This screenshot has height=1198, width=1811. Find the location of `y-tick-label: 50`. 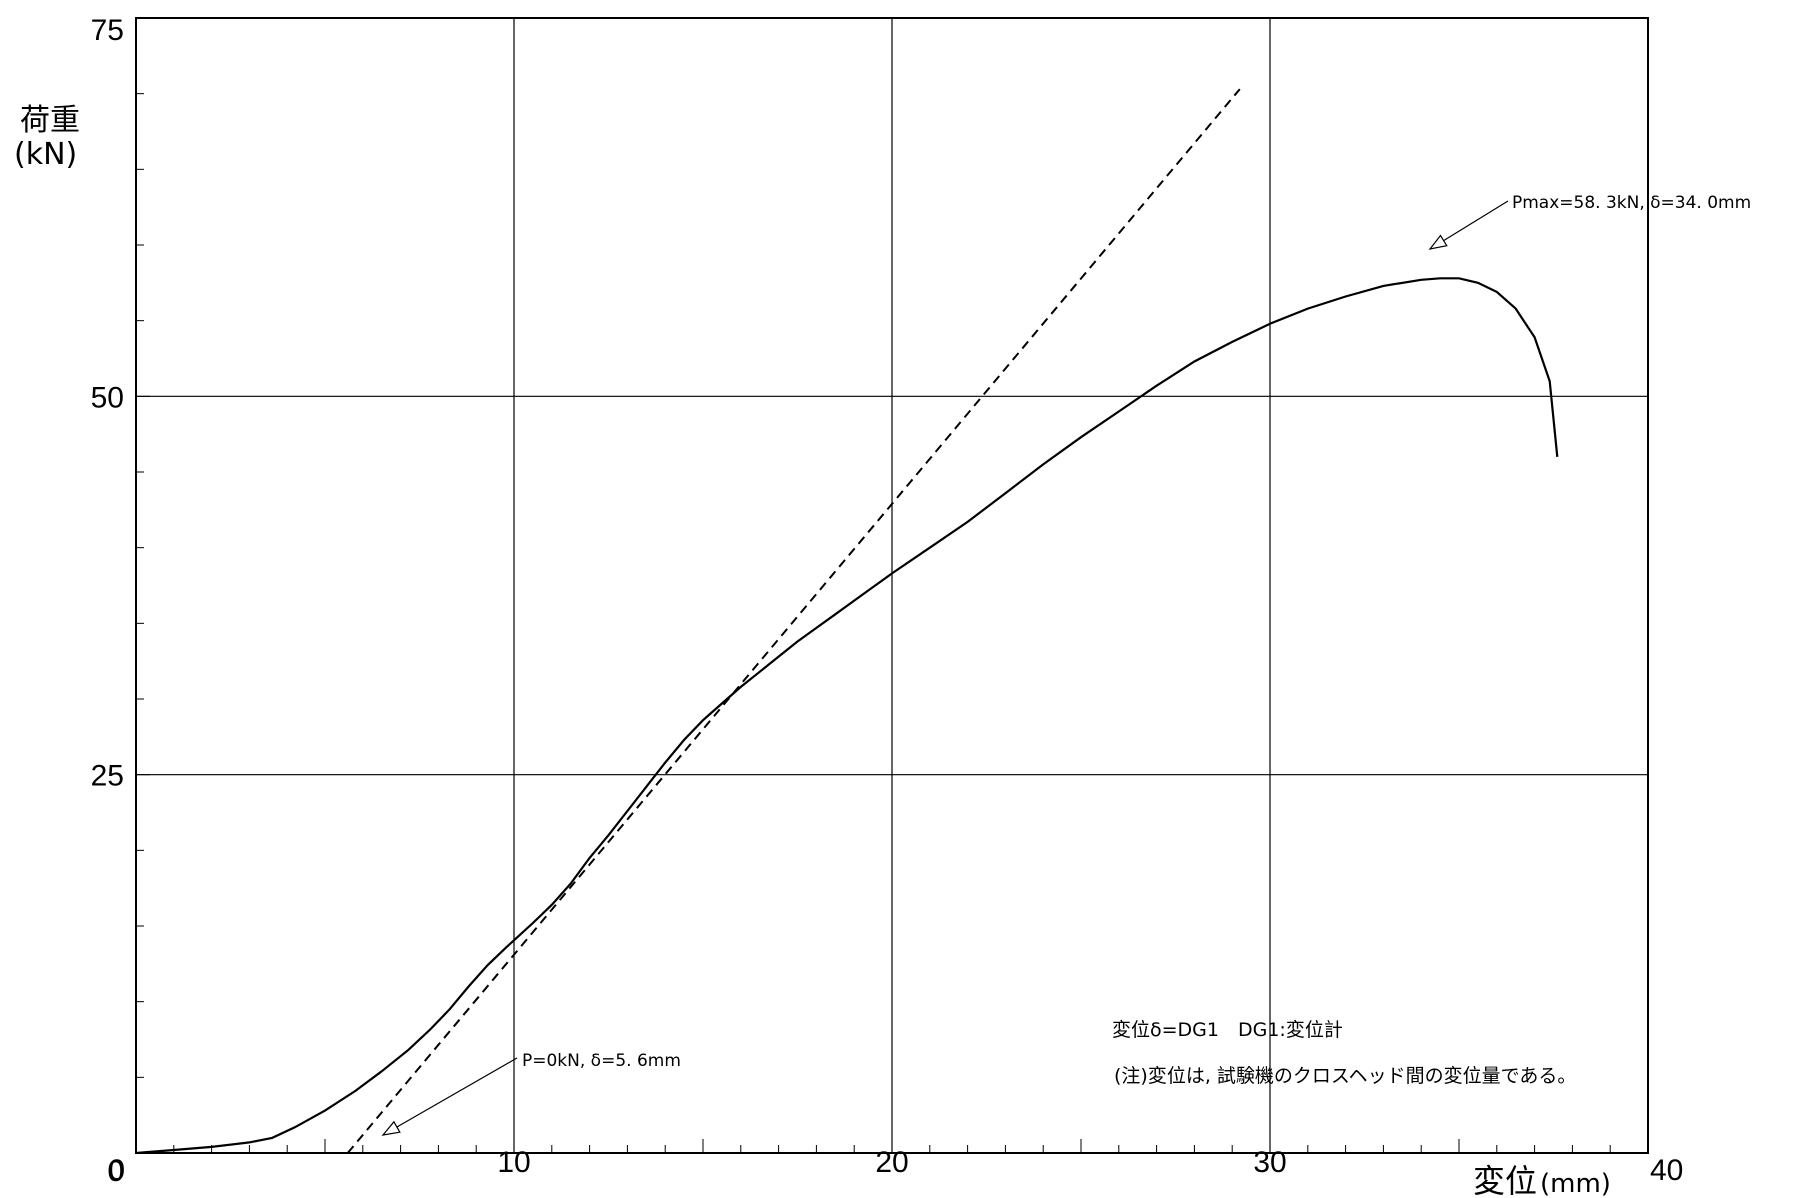

y-tick-label: 50 is located at coordinates (107, 397).